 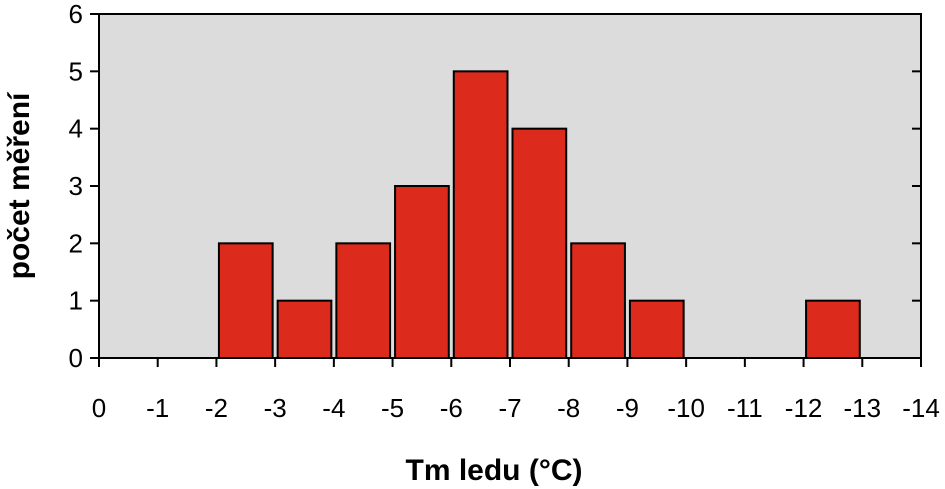 I want to click on y-tick-label: 1, so click(x=76, y=301).